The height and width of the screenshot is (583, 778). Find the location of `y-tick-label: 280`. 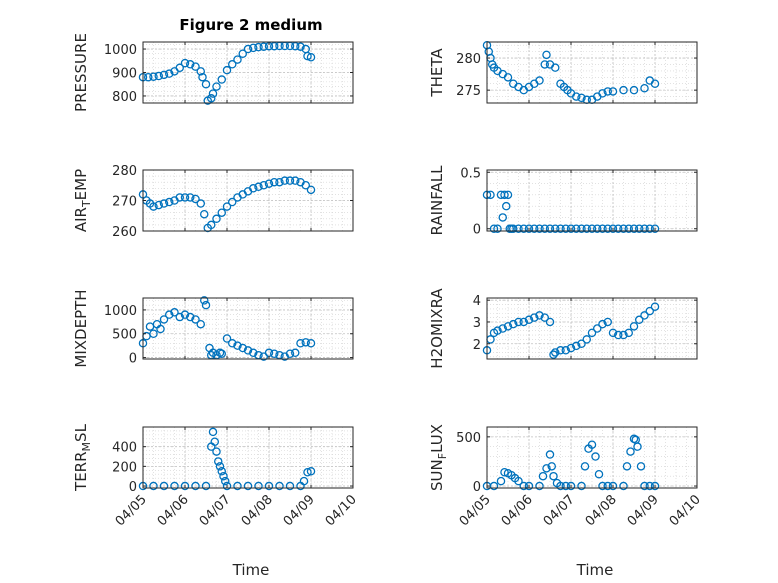

y-tick-label: 280 is located at coordinates (124, 171).